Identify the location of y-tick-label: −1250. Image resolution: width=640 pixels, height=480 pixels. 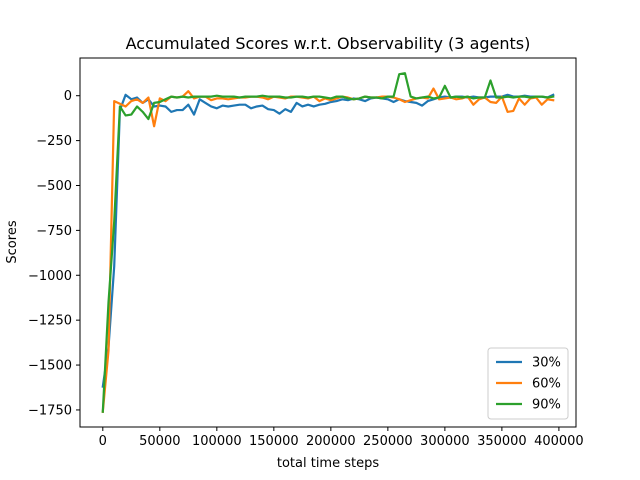
(50, 321).